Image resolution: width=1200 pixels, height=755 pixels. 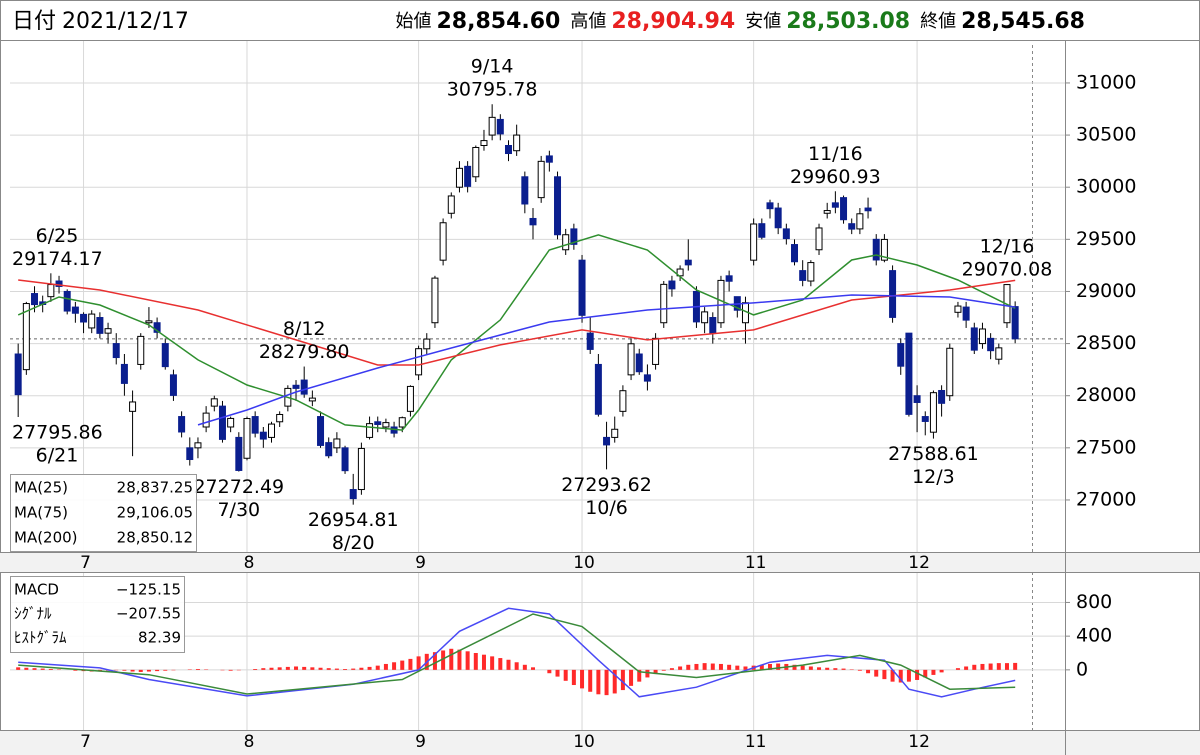 I want to click on macd-line, so click(x=517, y=652).